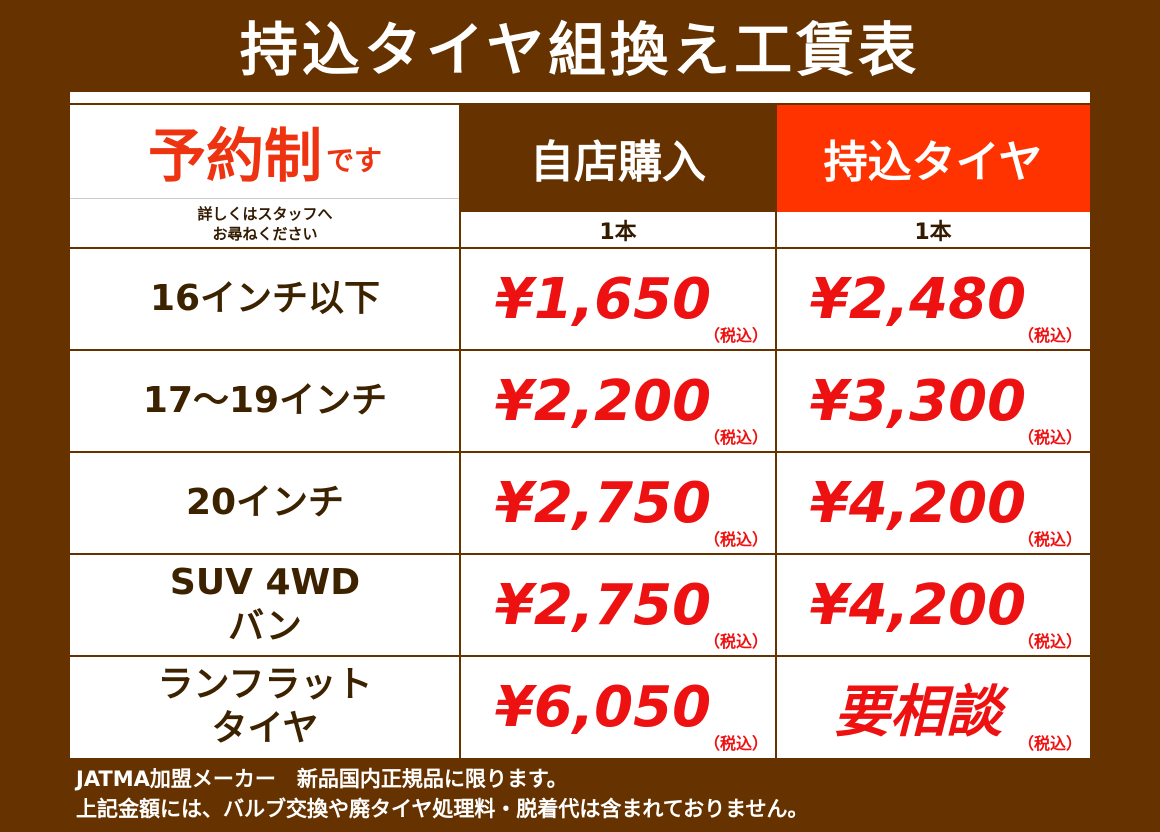 This screenshot has height=832, width=1160. I want to click on row-label-line: 16インチ以下, so click(265, 298).